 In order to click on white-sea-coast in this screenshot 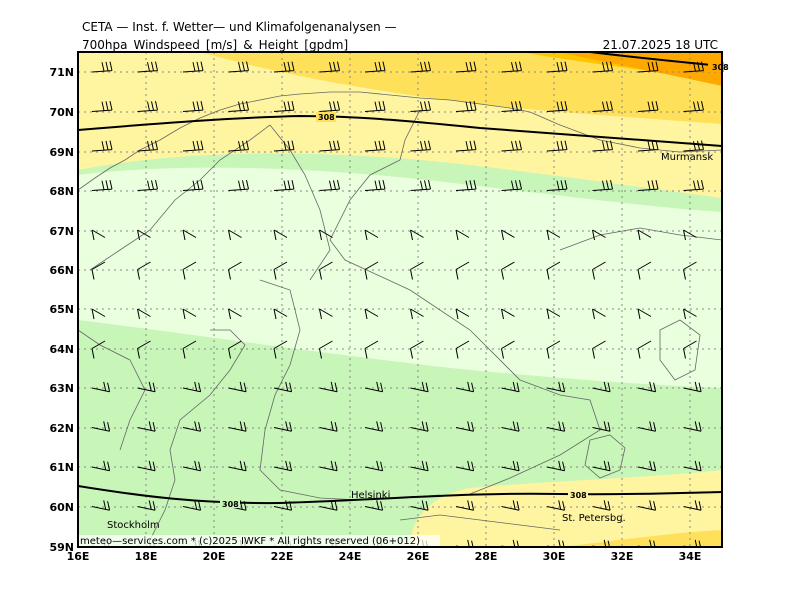, I will do `click(640, 239)`.